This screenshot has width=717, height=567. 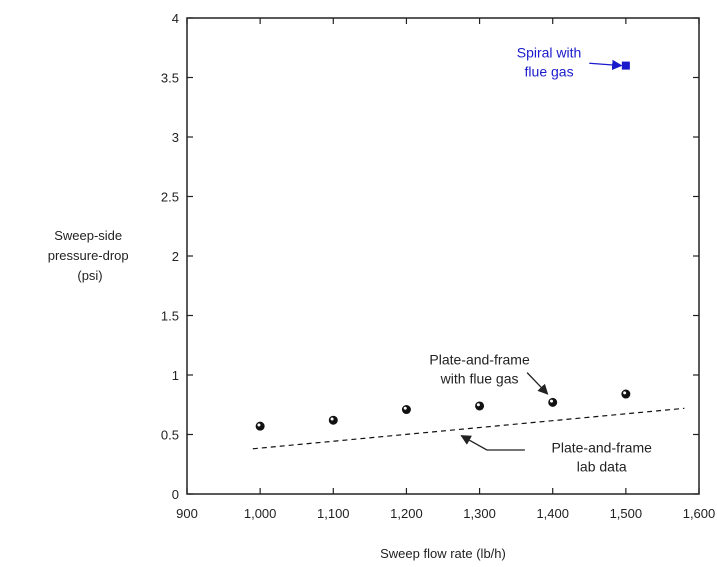 I want to click on y-tick-label: 0, so click(x=175, y=494).